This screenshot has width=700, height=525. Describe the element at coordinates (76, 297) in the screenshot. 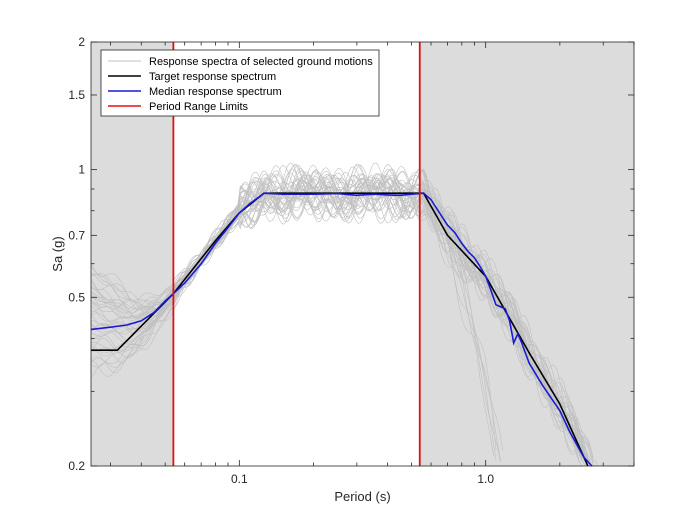

I see `y-tick-label: 0.5` at that location.